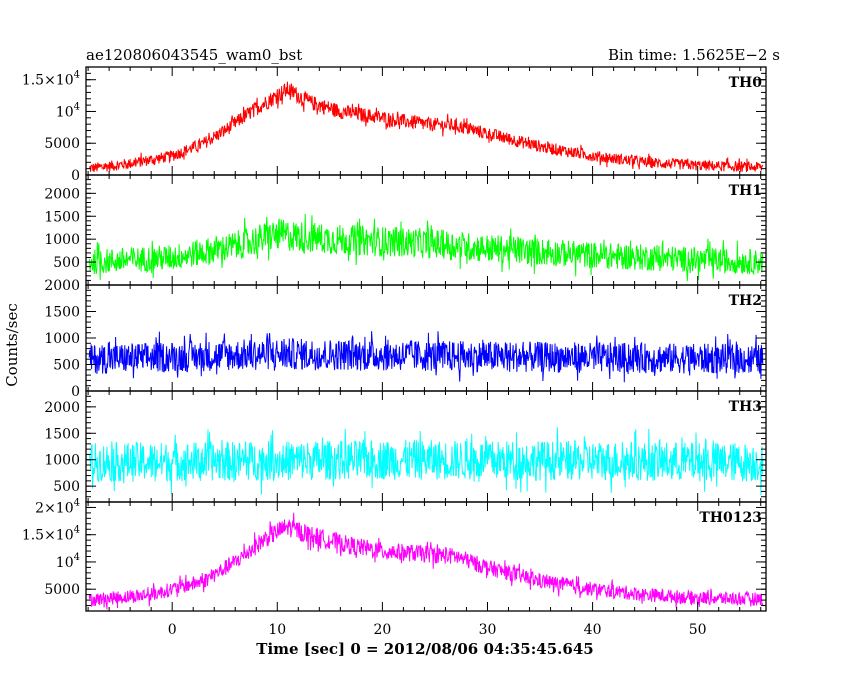  I want to click on y-axis-label: Counts/sec, so click(12, 345).